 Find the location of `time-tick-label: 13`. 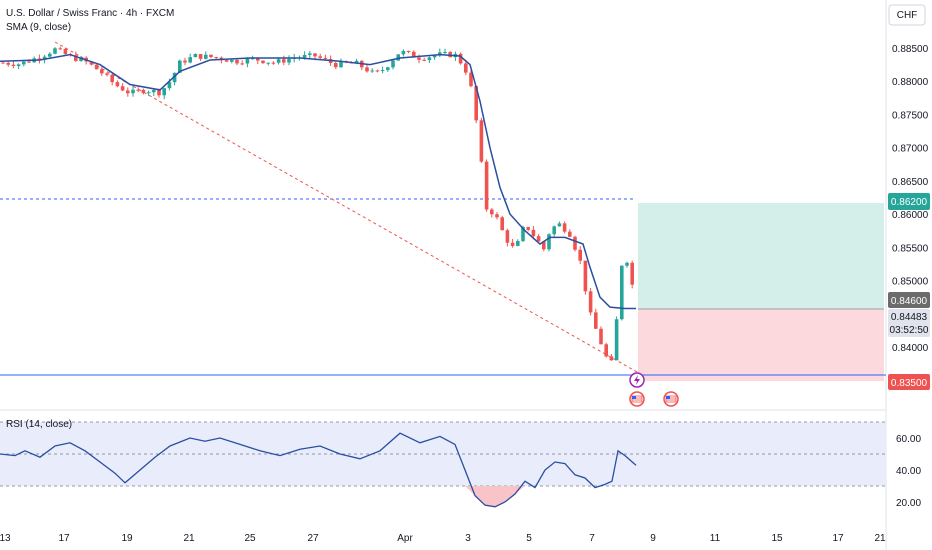

time-tick-label: 13 is located at coordinates (5, 538).